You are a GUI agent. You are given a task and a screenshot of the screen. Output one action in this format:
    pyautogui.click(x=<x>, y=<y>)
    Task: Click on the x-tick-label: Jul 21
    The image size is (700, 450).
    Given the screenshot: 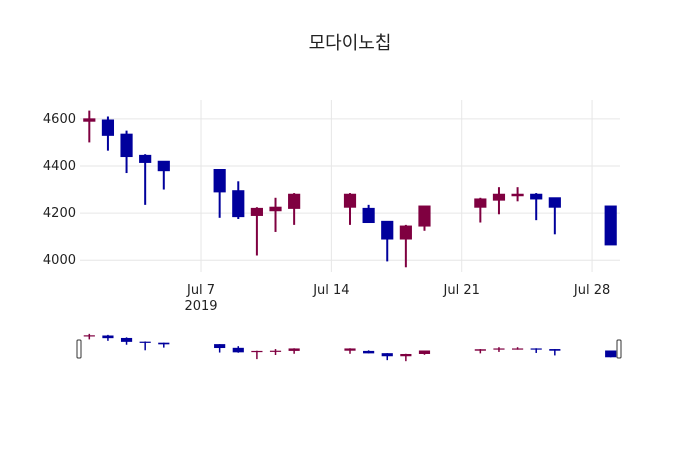 What is the action you would take?
    pyautogui.click(x=461, y=290)
    